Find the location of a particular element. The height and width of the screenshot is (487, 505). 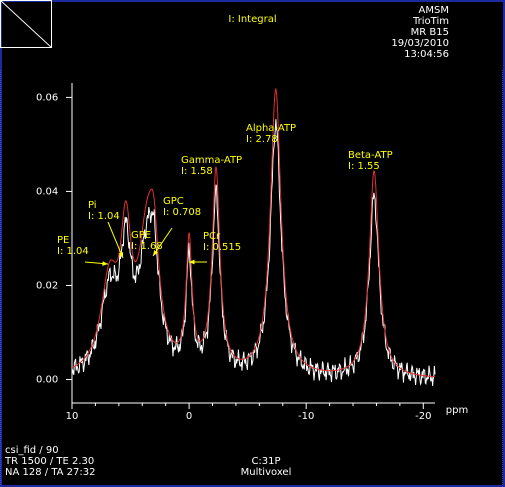

info-coil: C:31P is located at coordinates (266, 461).